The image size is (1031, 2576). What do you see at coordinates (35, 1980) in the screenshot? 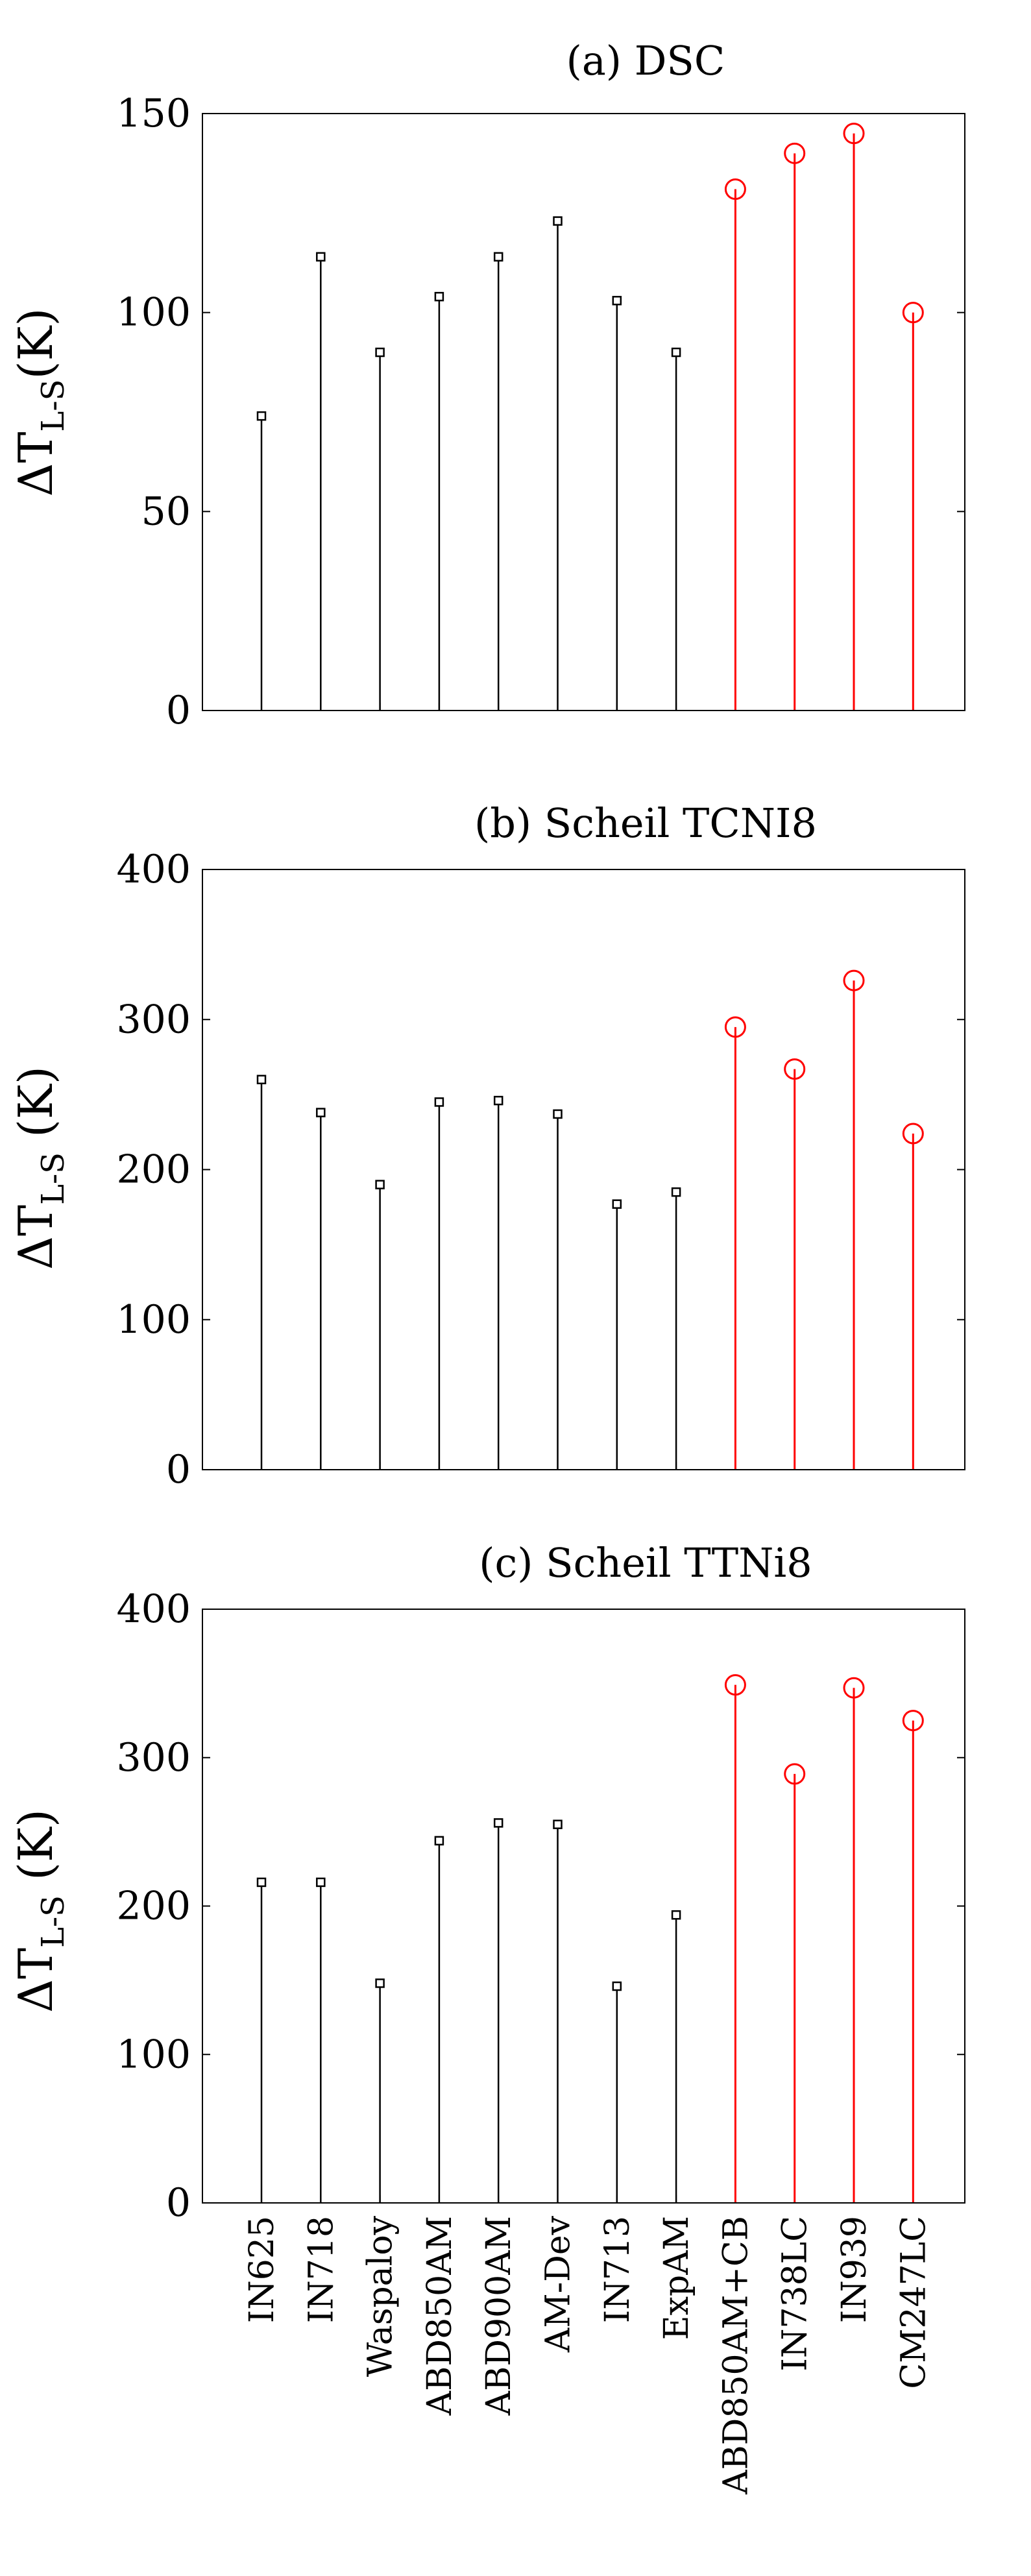
I see `y-axis-label-symbol: ΔT` at bounding box center [35, 1980].